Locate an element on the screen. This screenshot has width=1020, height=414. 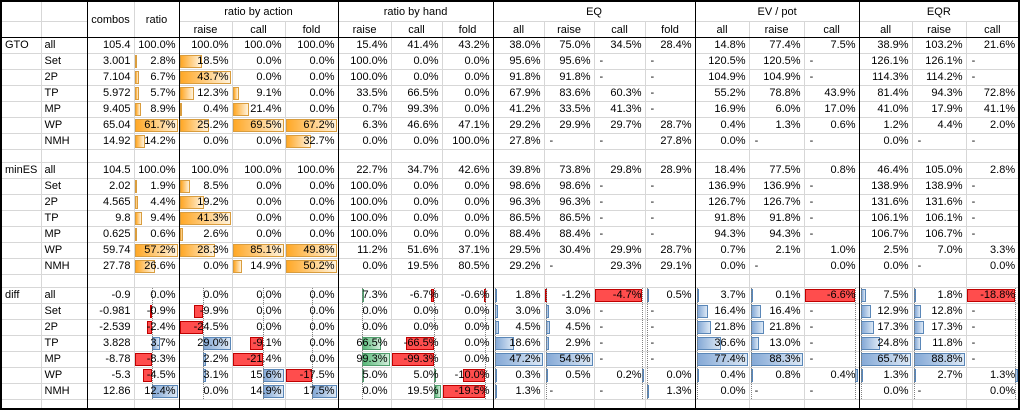
cell-minES-all-eqr-raise: 105.0% is located at coordinates (939, 170).